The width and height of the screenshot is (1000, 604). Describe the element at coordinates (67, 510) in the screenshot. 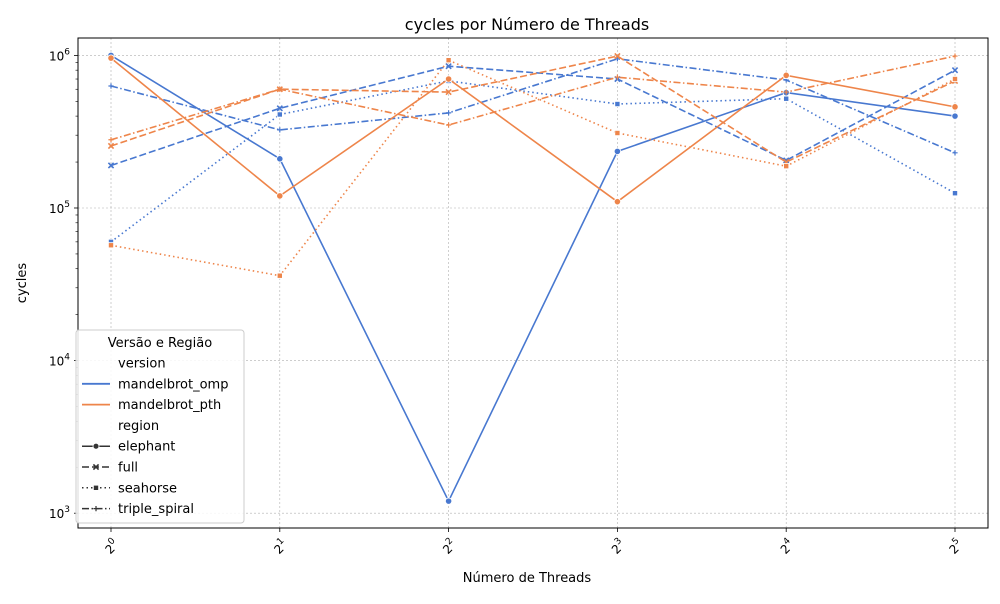

I see `y-tick-label-exponent: 3` at that location.